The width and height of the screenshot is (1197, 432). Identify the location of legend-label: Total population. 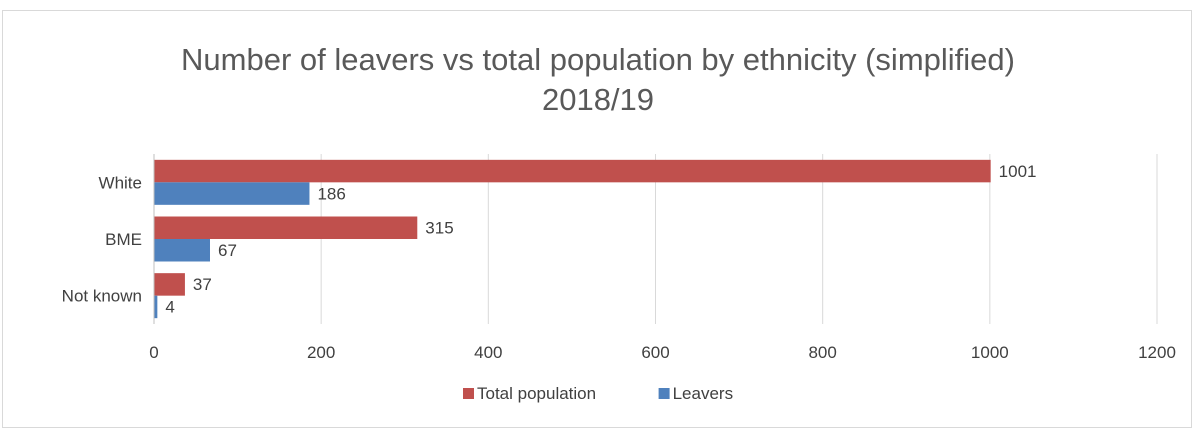
(536, 393).